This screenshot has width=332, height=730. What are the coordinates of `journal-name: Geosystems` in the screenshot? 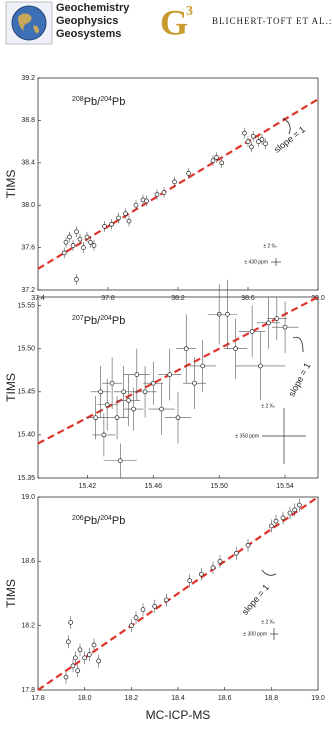 It's located at (88, 34).